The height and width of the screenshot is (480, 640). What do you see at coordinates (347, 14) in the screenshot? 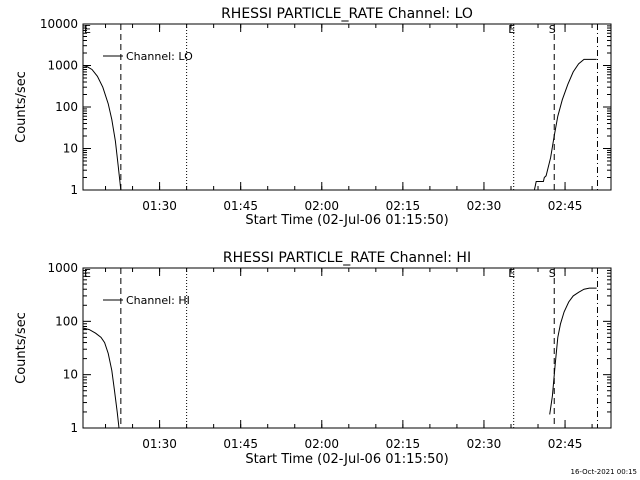
I see `chart-title: RHESSI PARTICLE_RATE Channel: LO` at bounding box center [347, 14].